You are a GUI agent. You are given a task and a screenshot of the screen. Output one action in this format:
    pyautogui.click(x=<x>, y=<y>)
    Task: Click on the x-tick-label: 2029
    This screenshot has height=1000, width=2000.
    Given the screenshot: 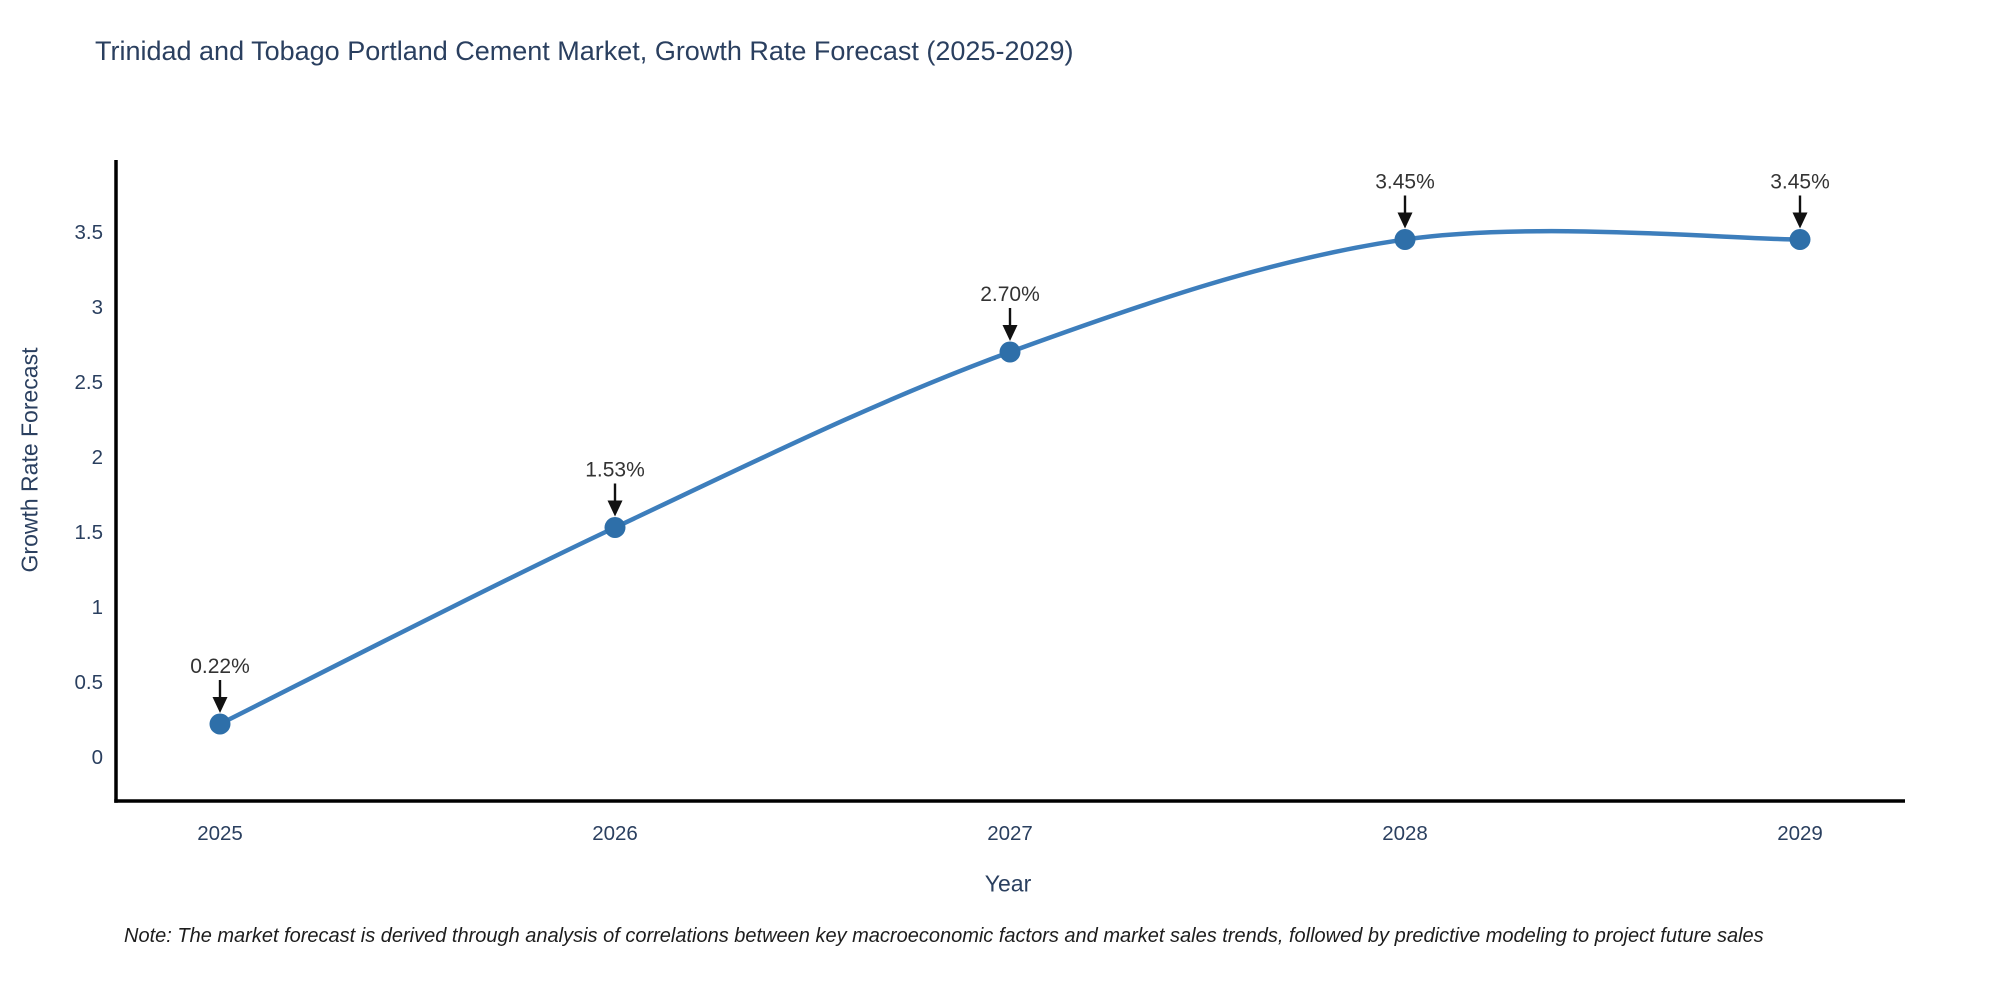 What is the action you would take?
    pyautogui.click(x=1800, y=833)
    